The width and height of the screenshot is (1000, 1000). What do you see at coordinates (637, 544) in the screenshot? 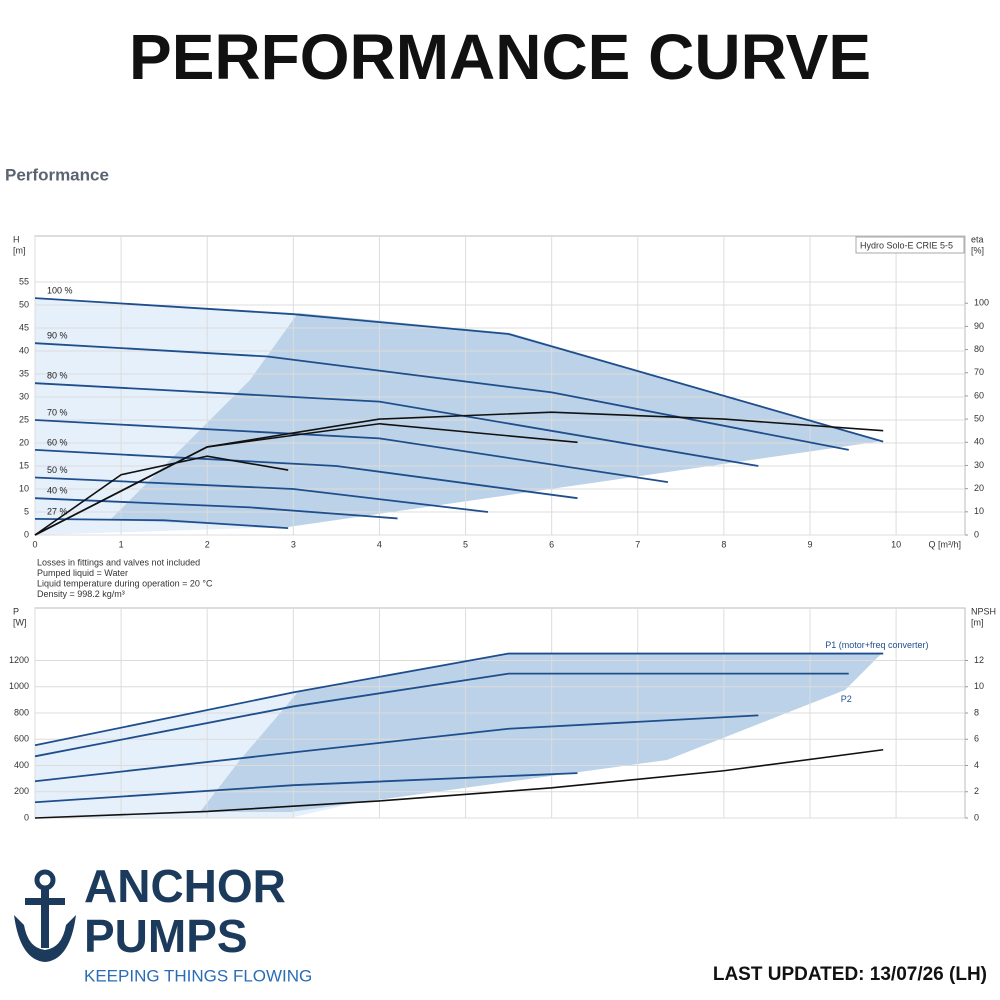
I see `x-tick-label: 7` at bounding box center [637, 544].